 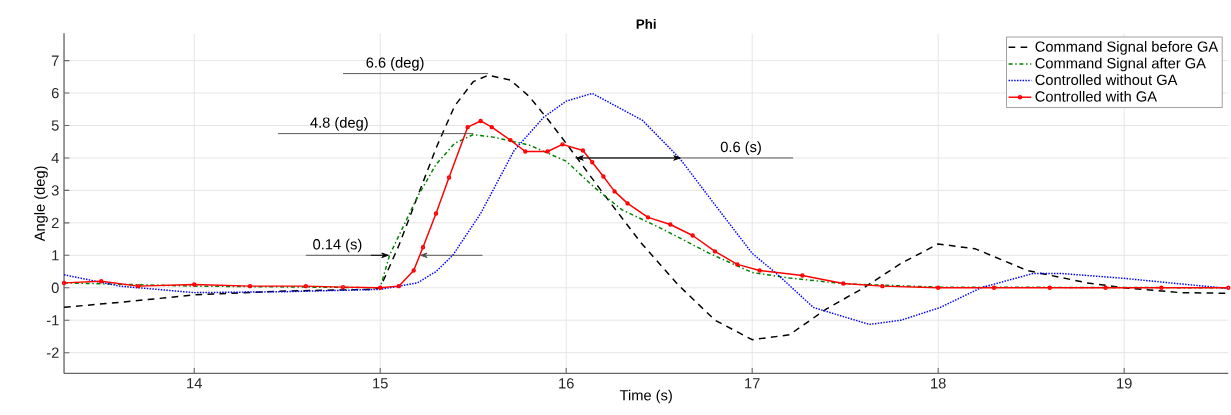 What do you see at coordinates (55, 125) in the screenshot?
I see `y-tick-label: 5` at bounding box center [55, 125].